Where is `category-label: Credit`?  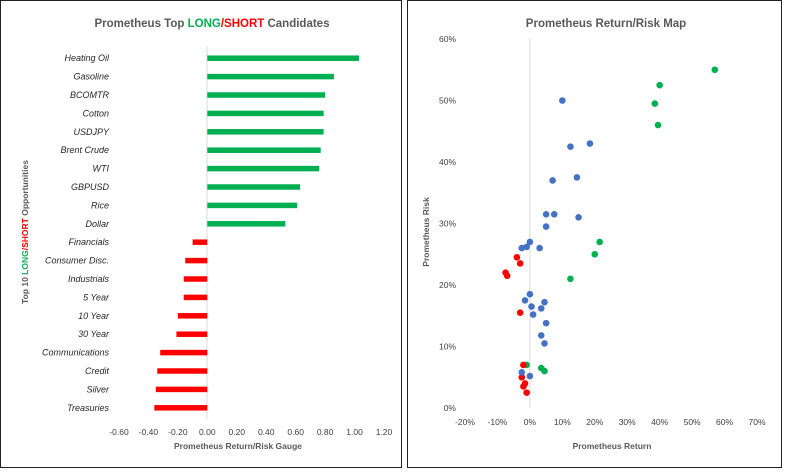 category-label: Credit is located at coordinates (97, 371).